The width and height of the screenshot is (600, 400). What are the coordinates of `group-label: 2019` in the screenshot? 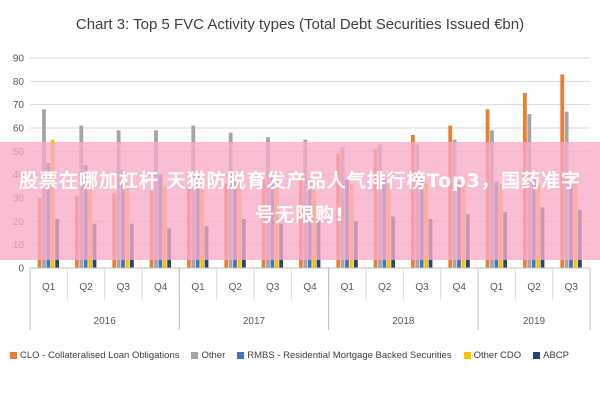 It's located at (534, 321).